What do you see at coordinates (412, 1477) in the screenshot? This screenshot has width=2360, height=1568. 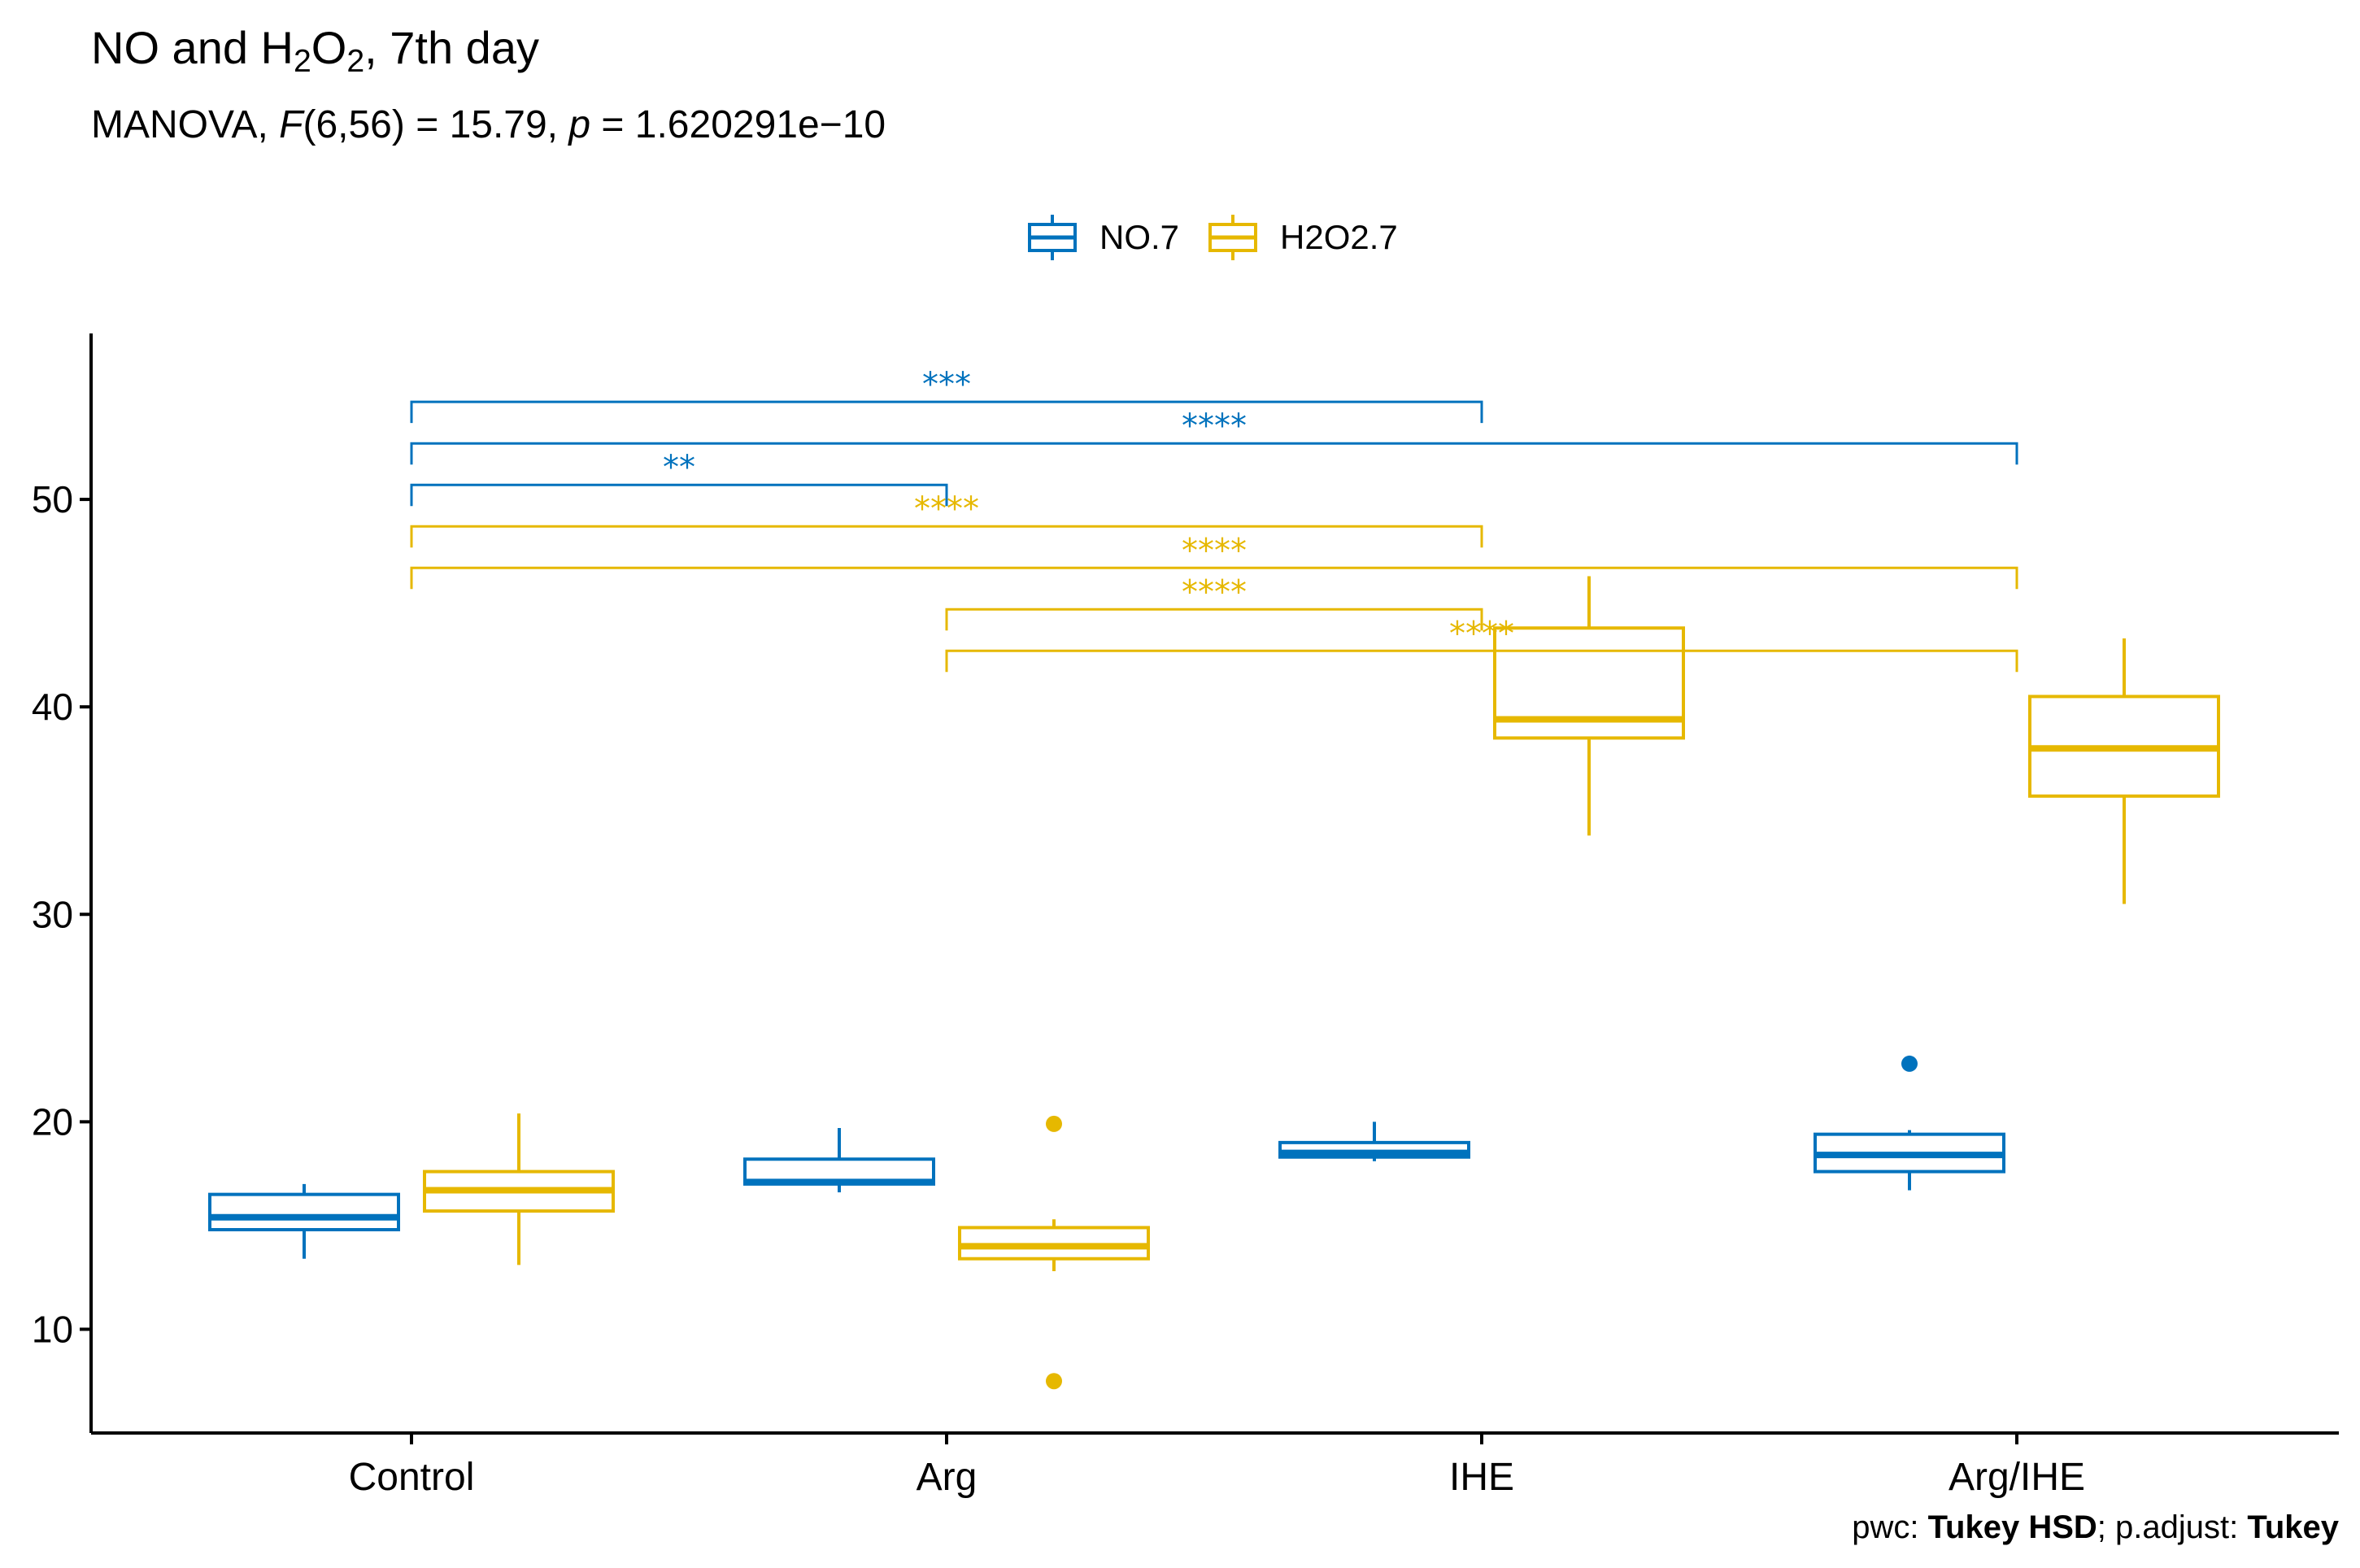 I see `x-tick-label: Control` at bounding box center [412, 1477].